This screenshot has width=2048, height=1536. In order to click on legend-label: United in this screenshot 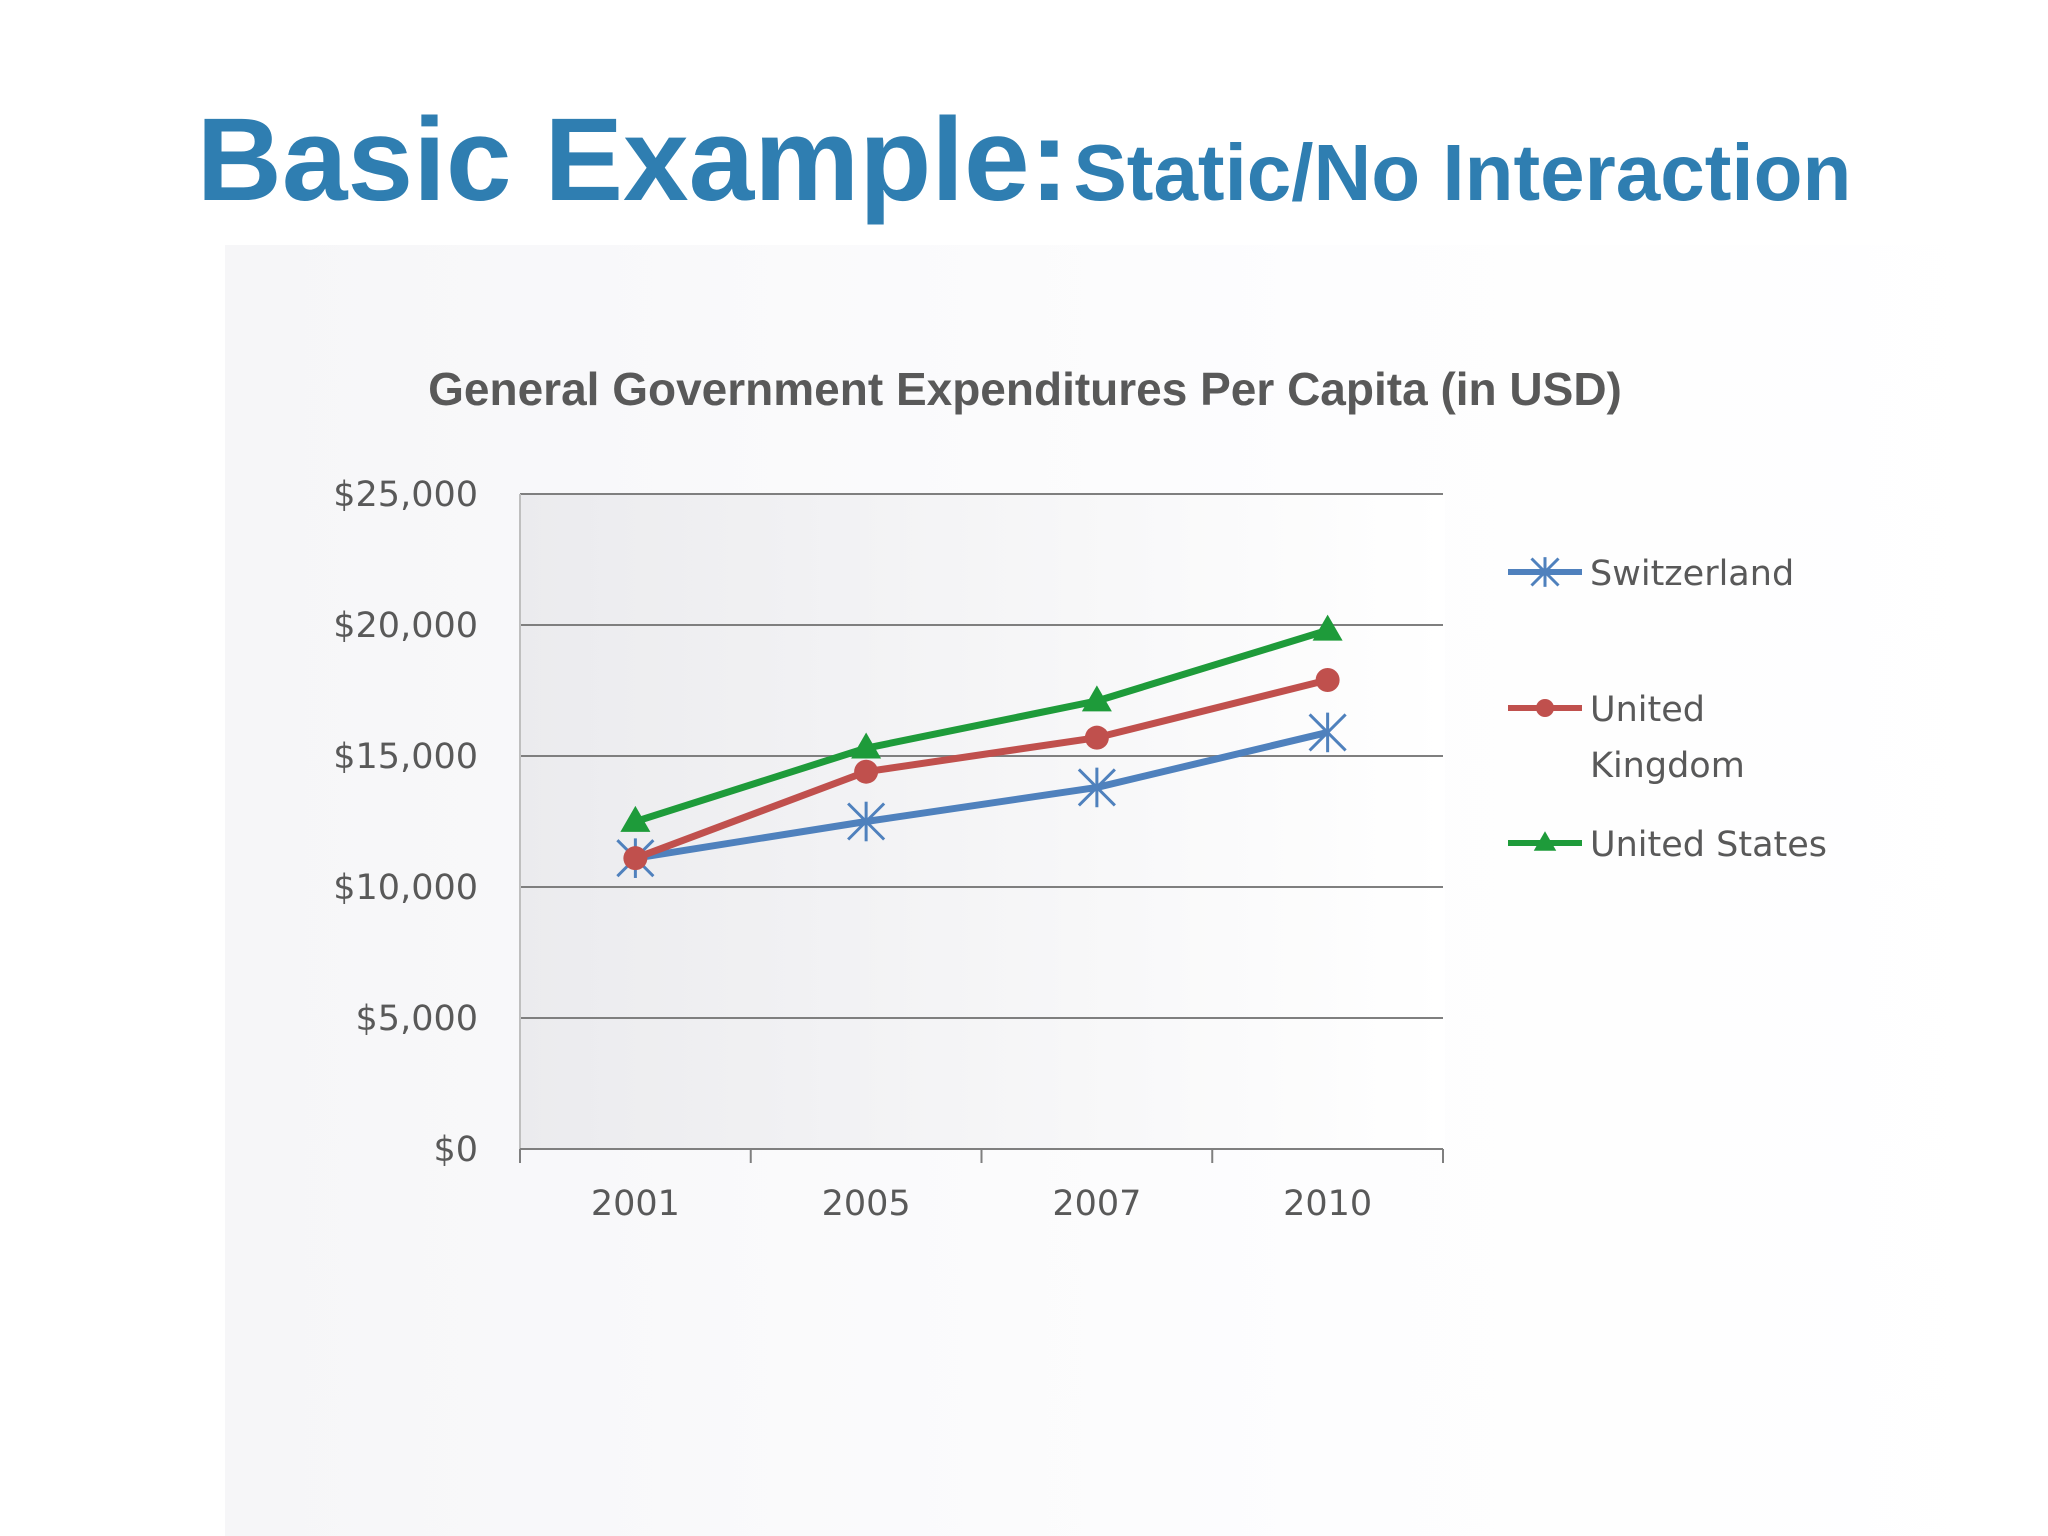, I will do `click(1647, 710)`.